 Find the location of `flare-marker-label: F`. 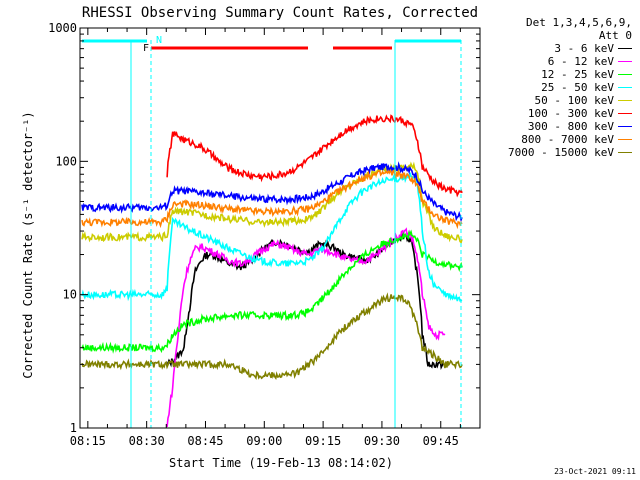

flare-marker-label: F is located at coordinates (146, 48).